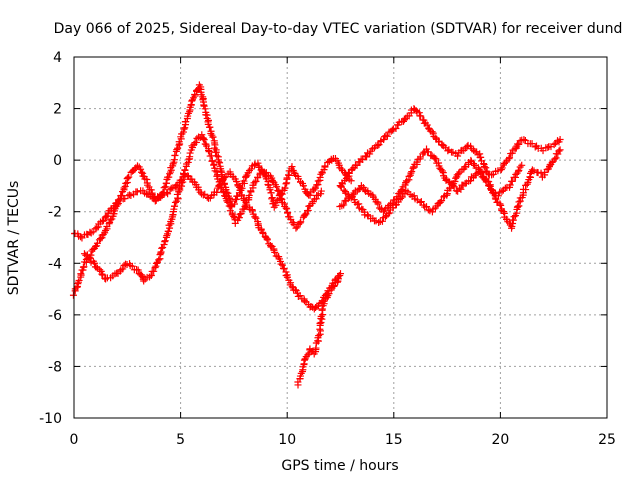 This screenshot has height=480, width=640. Describe the element at coordinates (55, 316) in the screenshot. I see `y-tick-label: -6` at that location.